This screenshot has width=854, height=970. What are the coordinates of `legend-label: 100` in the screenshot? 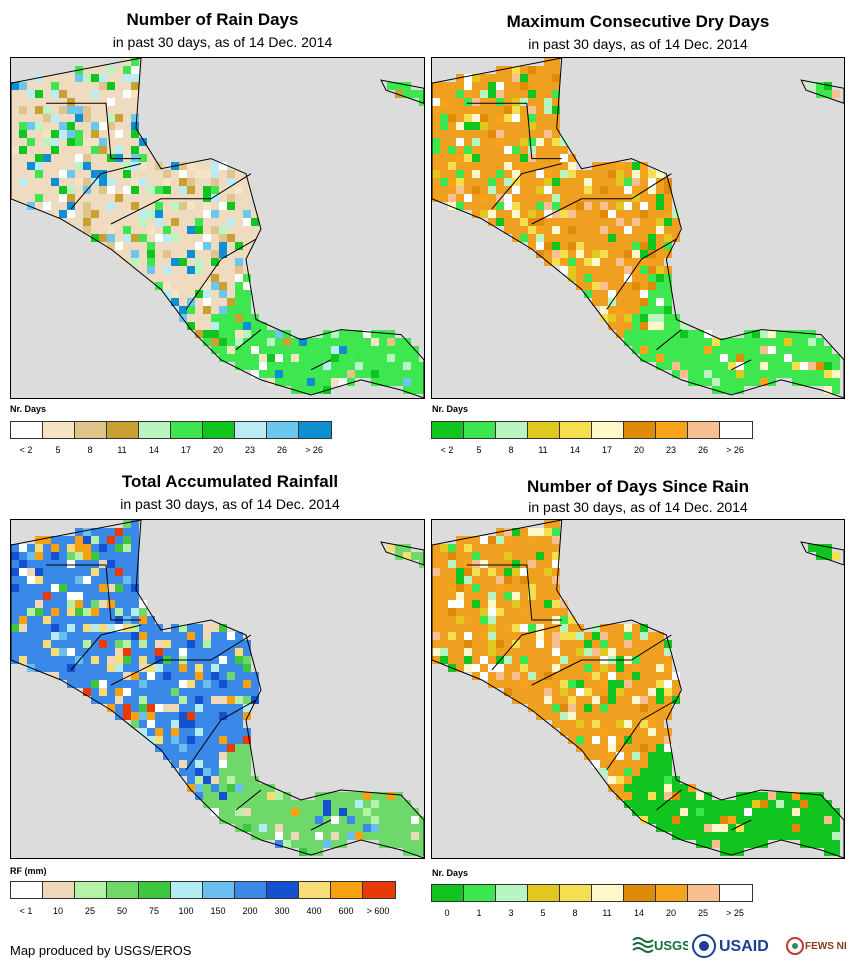 It's located at (186, 911).